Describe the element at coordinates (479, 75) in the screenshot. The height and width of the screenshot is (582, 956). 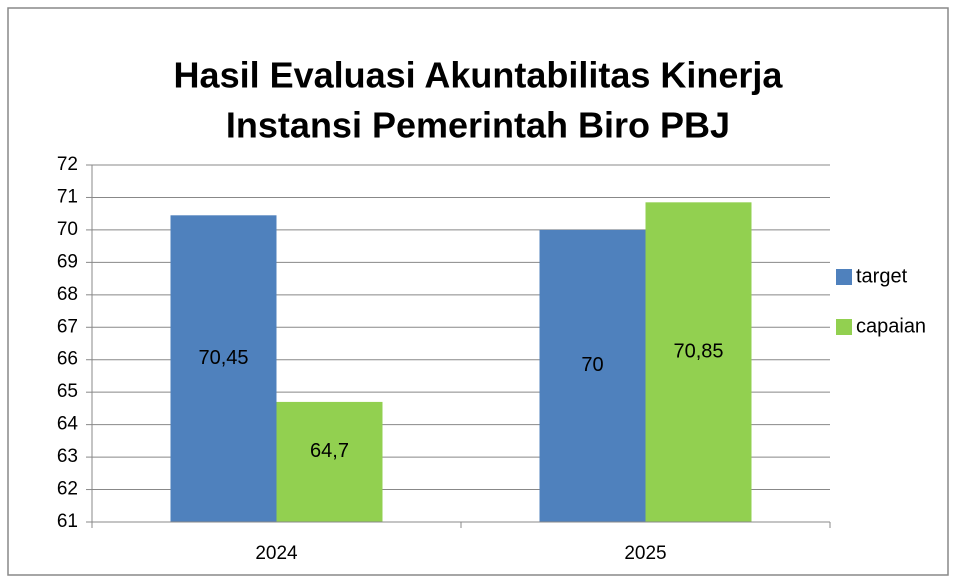
I see `chart-title: Hasil Evaluasi Akuntabilitas Kinerja` at that location.